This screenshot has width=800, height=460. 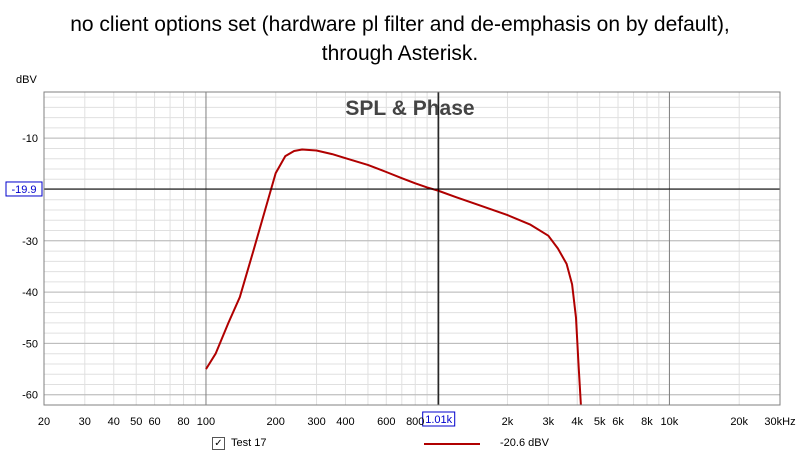 I want to click on x-tick-label: 20k, so click(x=739, y=422).